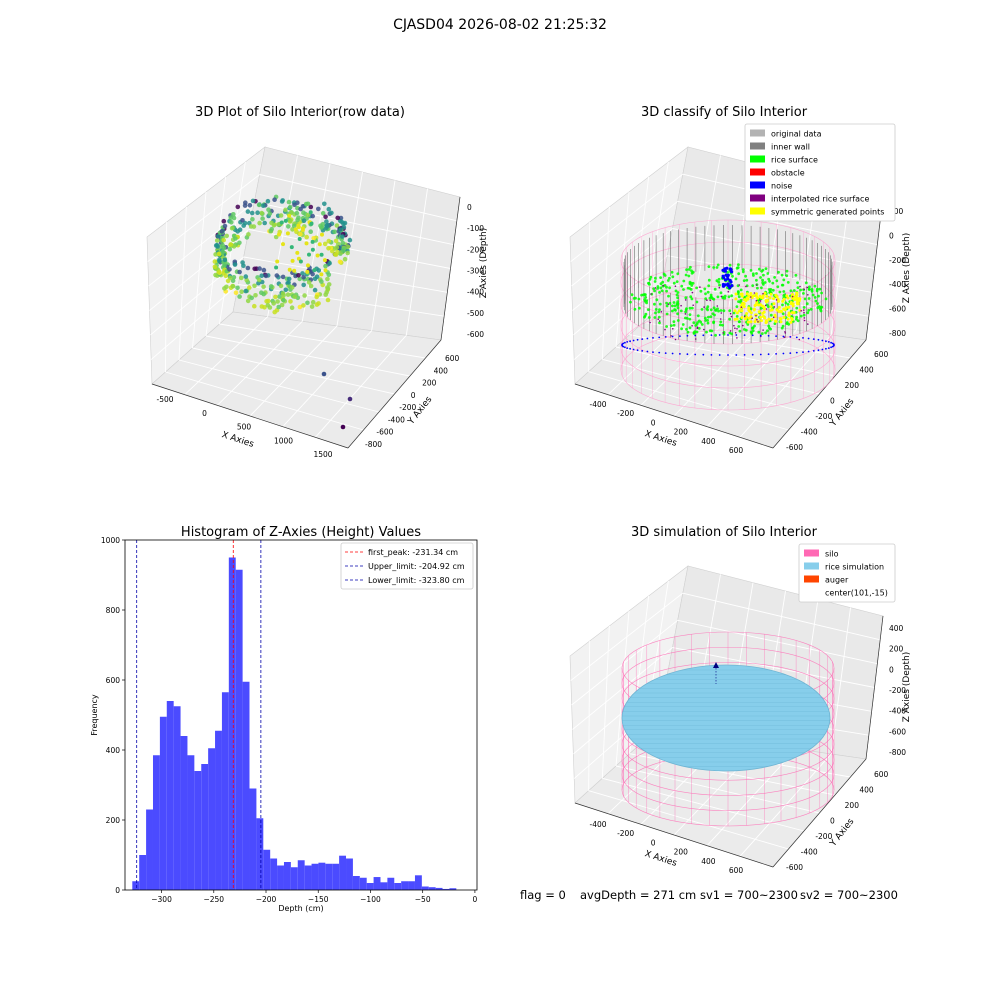 This screenshot has height=1000, width=1000. What do you see at coordinates (475, 313) in the screenshot?
I see `z-tick-label: -500` at bounding box center [475, 313].